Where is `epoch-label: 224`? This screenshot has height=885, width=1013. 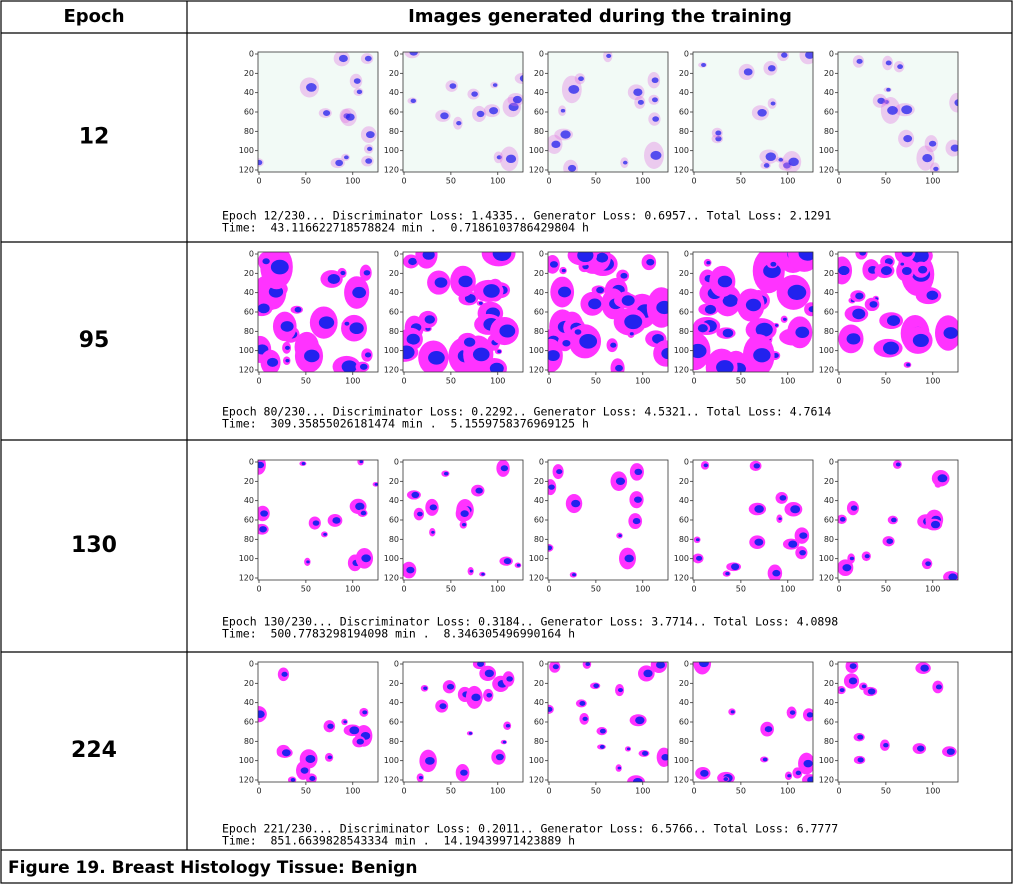 epoch-label: 224 is located at coordinates (94, 750).